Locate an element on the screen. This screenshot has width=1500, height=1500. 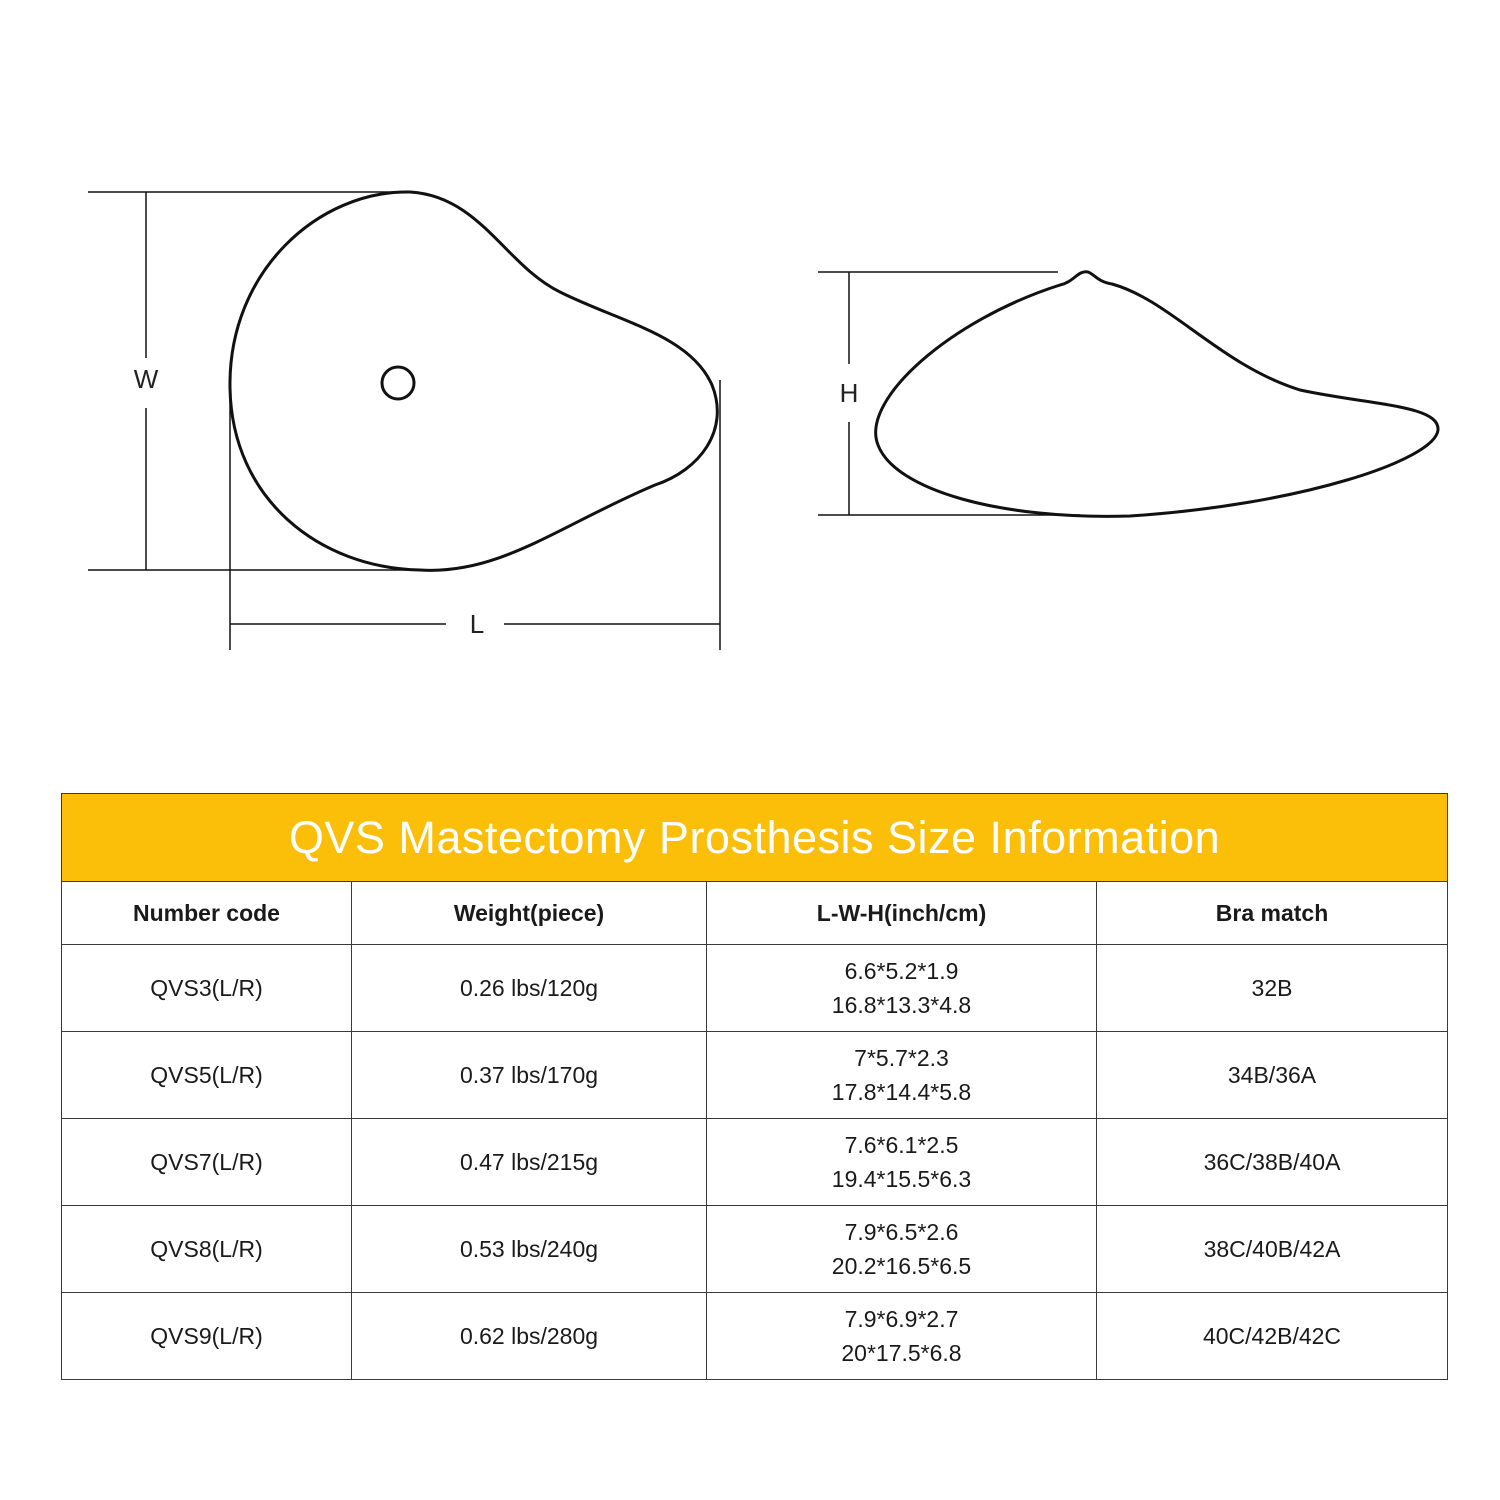
dimensions-cm: 17.8*14.4*5.8 is located at coordinates (901, 1092).